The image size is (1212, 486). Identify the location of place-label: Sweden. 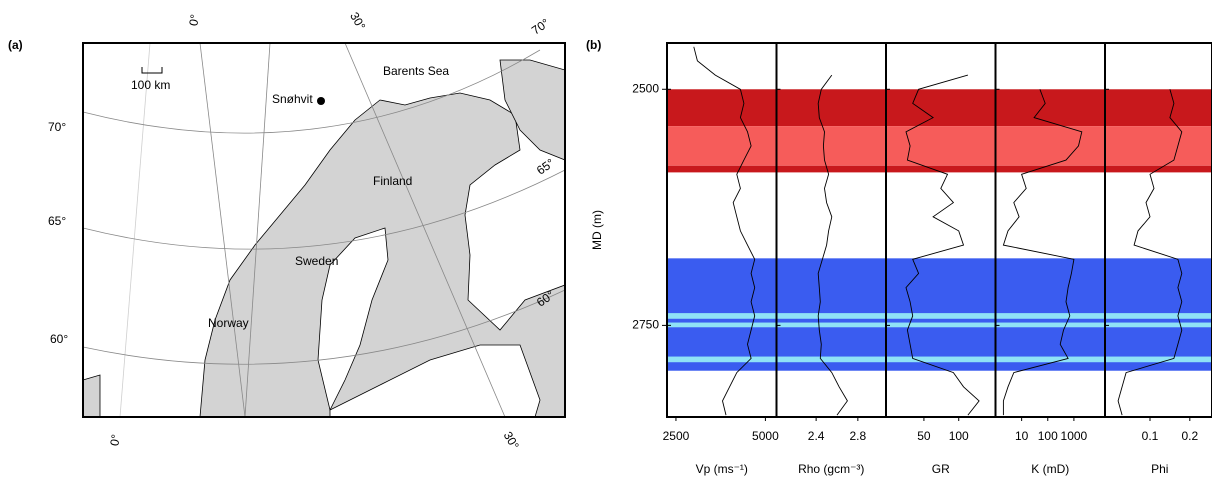
(316, 261).